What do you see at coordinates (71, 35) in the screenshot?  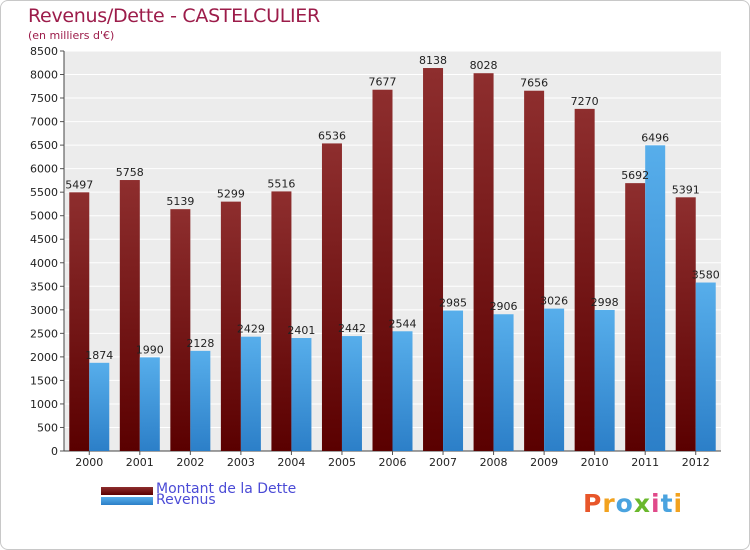 I see `chart-subtitle: (en milliers d'€)` at bounding box center [71, 35].